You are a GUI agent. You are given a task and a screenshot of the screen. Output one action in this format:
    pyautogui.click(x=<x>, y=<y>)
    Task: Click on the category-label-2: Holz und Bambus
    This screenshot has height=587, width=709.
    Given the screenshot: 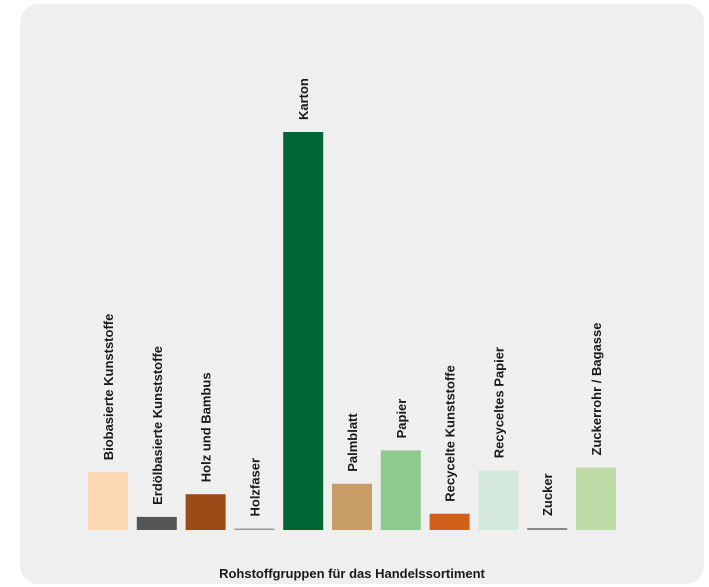 What is the action you would take?
    pyautogui.click(x=206, y=427)
    